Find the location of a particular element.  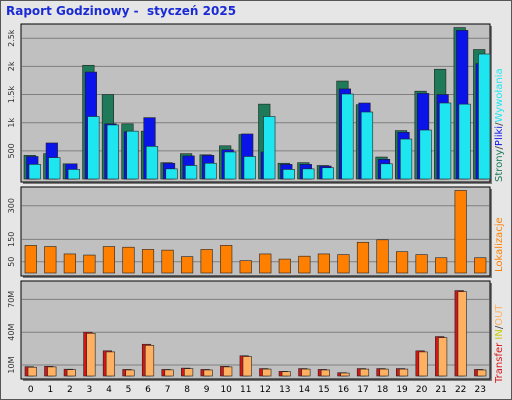

x-tick-label: 11 is located at coordinates (245, 390).